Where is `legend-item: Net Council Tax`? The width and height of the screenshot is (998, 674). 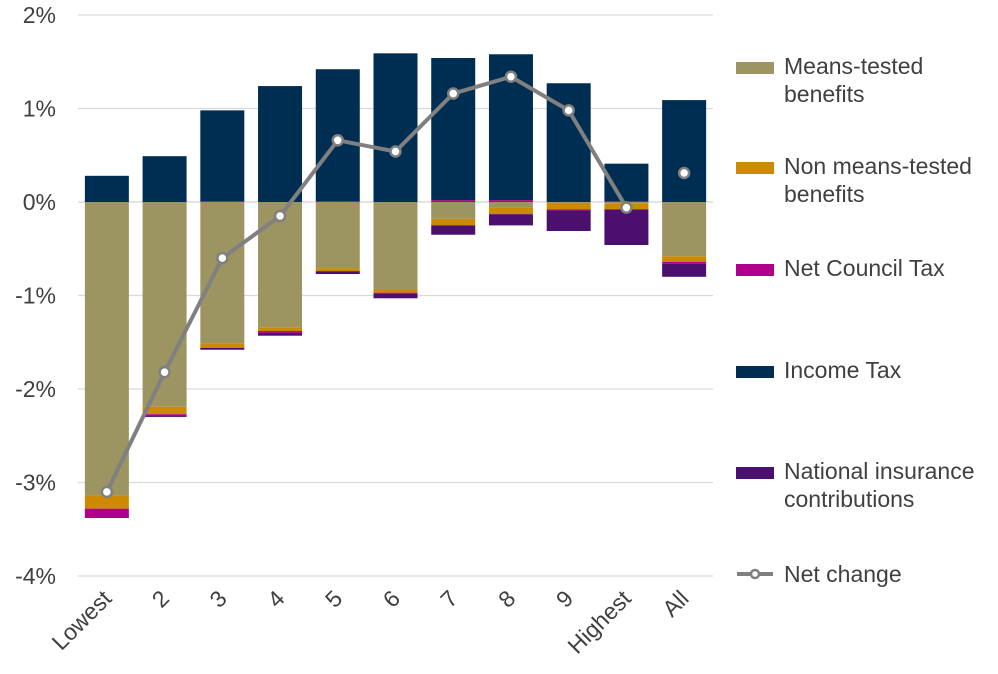 legend-item: Net Council Tax is located at coordinates (865, 268).